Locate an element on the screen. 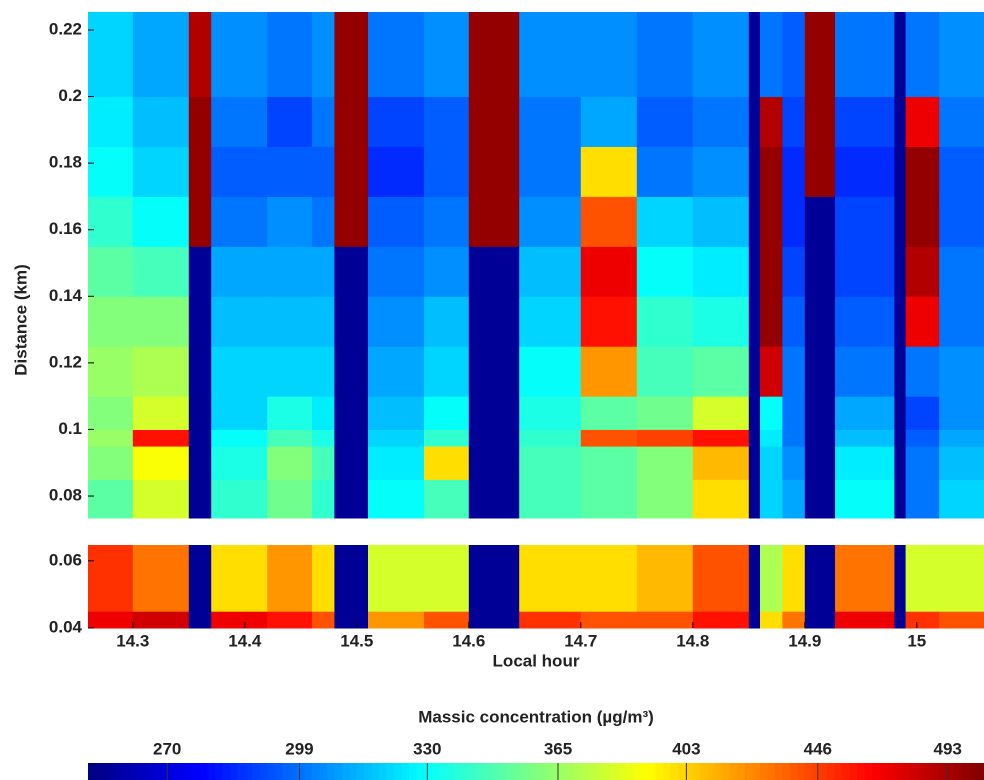 This screenshot has height=780, width=984. colorbar-tick-label: 270 is located at coordinates (167, 748).